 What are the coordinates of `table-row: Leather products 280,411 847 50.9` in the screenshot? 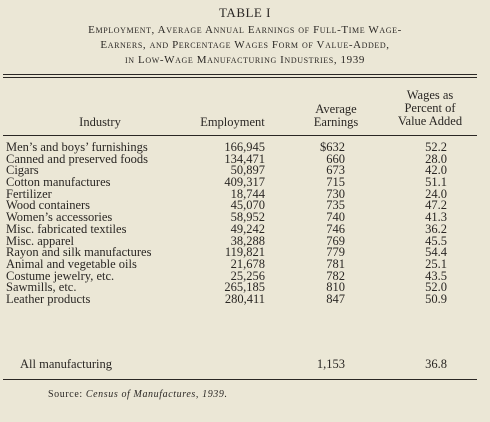 It's located at (243, 298).